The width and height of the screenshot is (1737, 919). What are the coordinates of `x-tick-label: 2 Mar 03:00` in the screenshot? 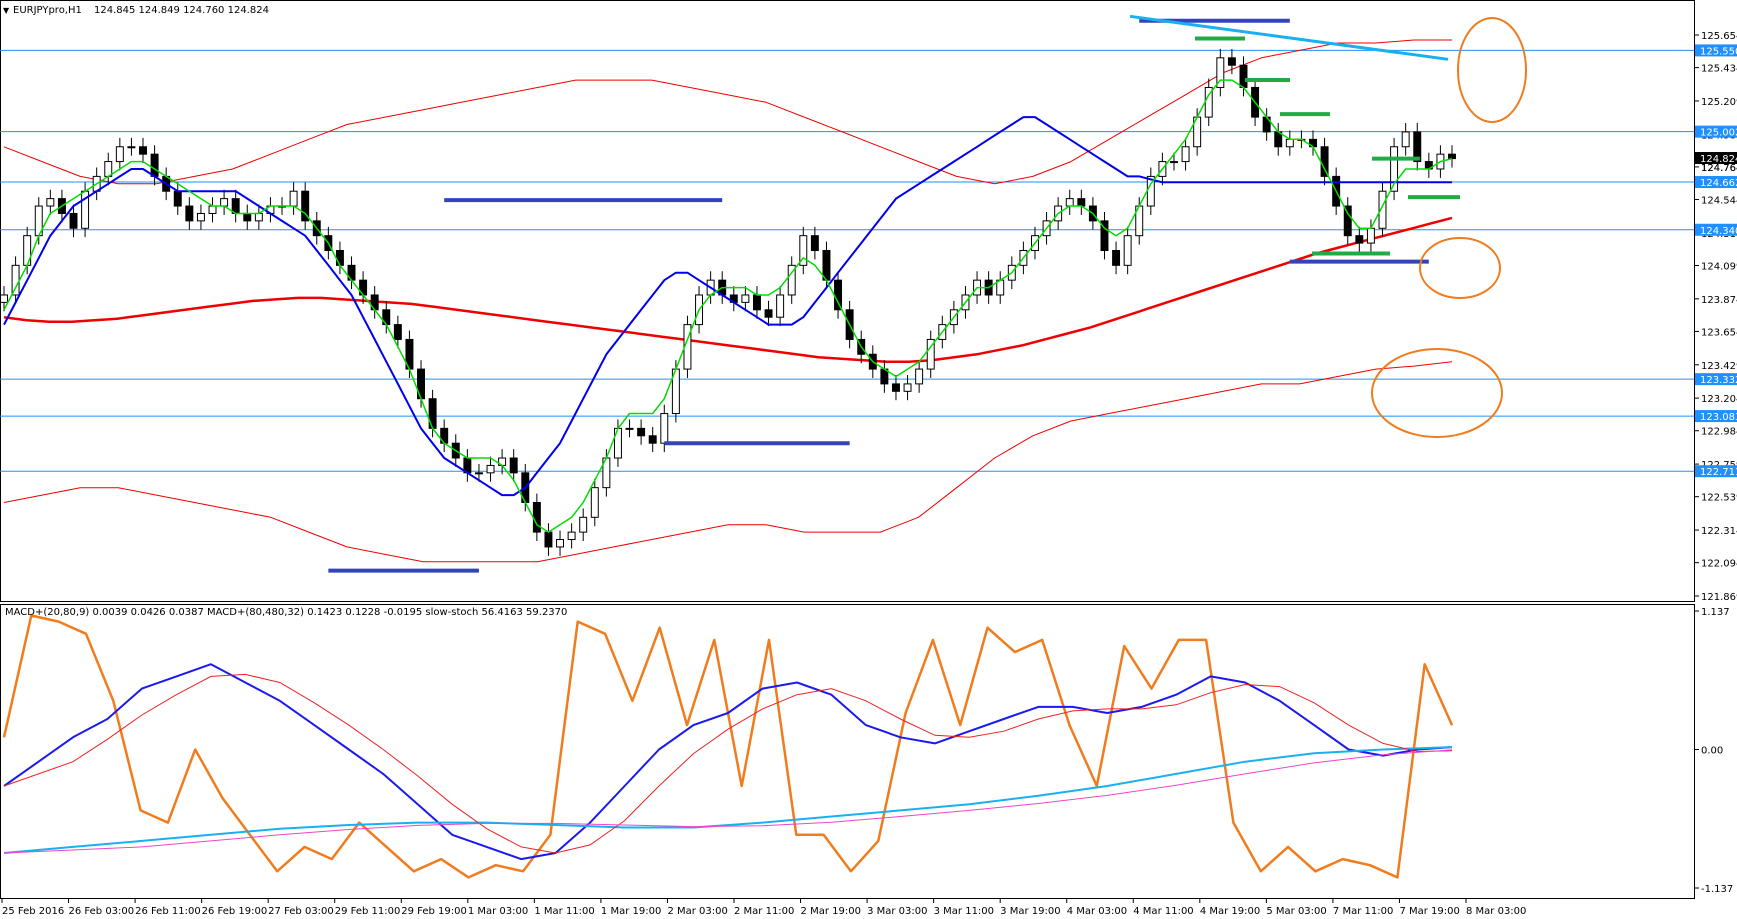 It's located at (697, 911).